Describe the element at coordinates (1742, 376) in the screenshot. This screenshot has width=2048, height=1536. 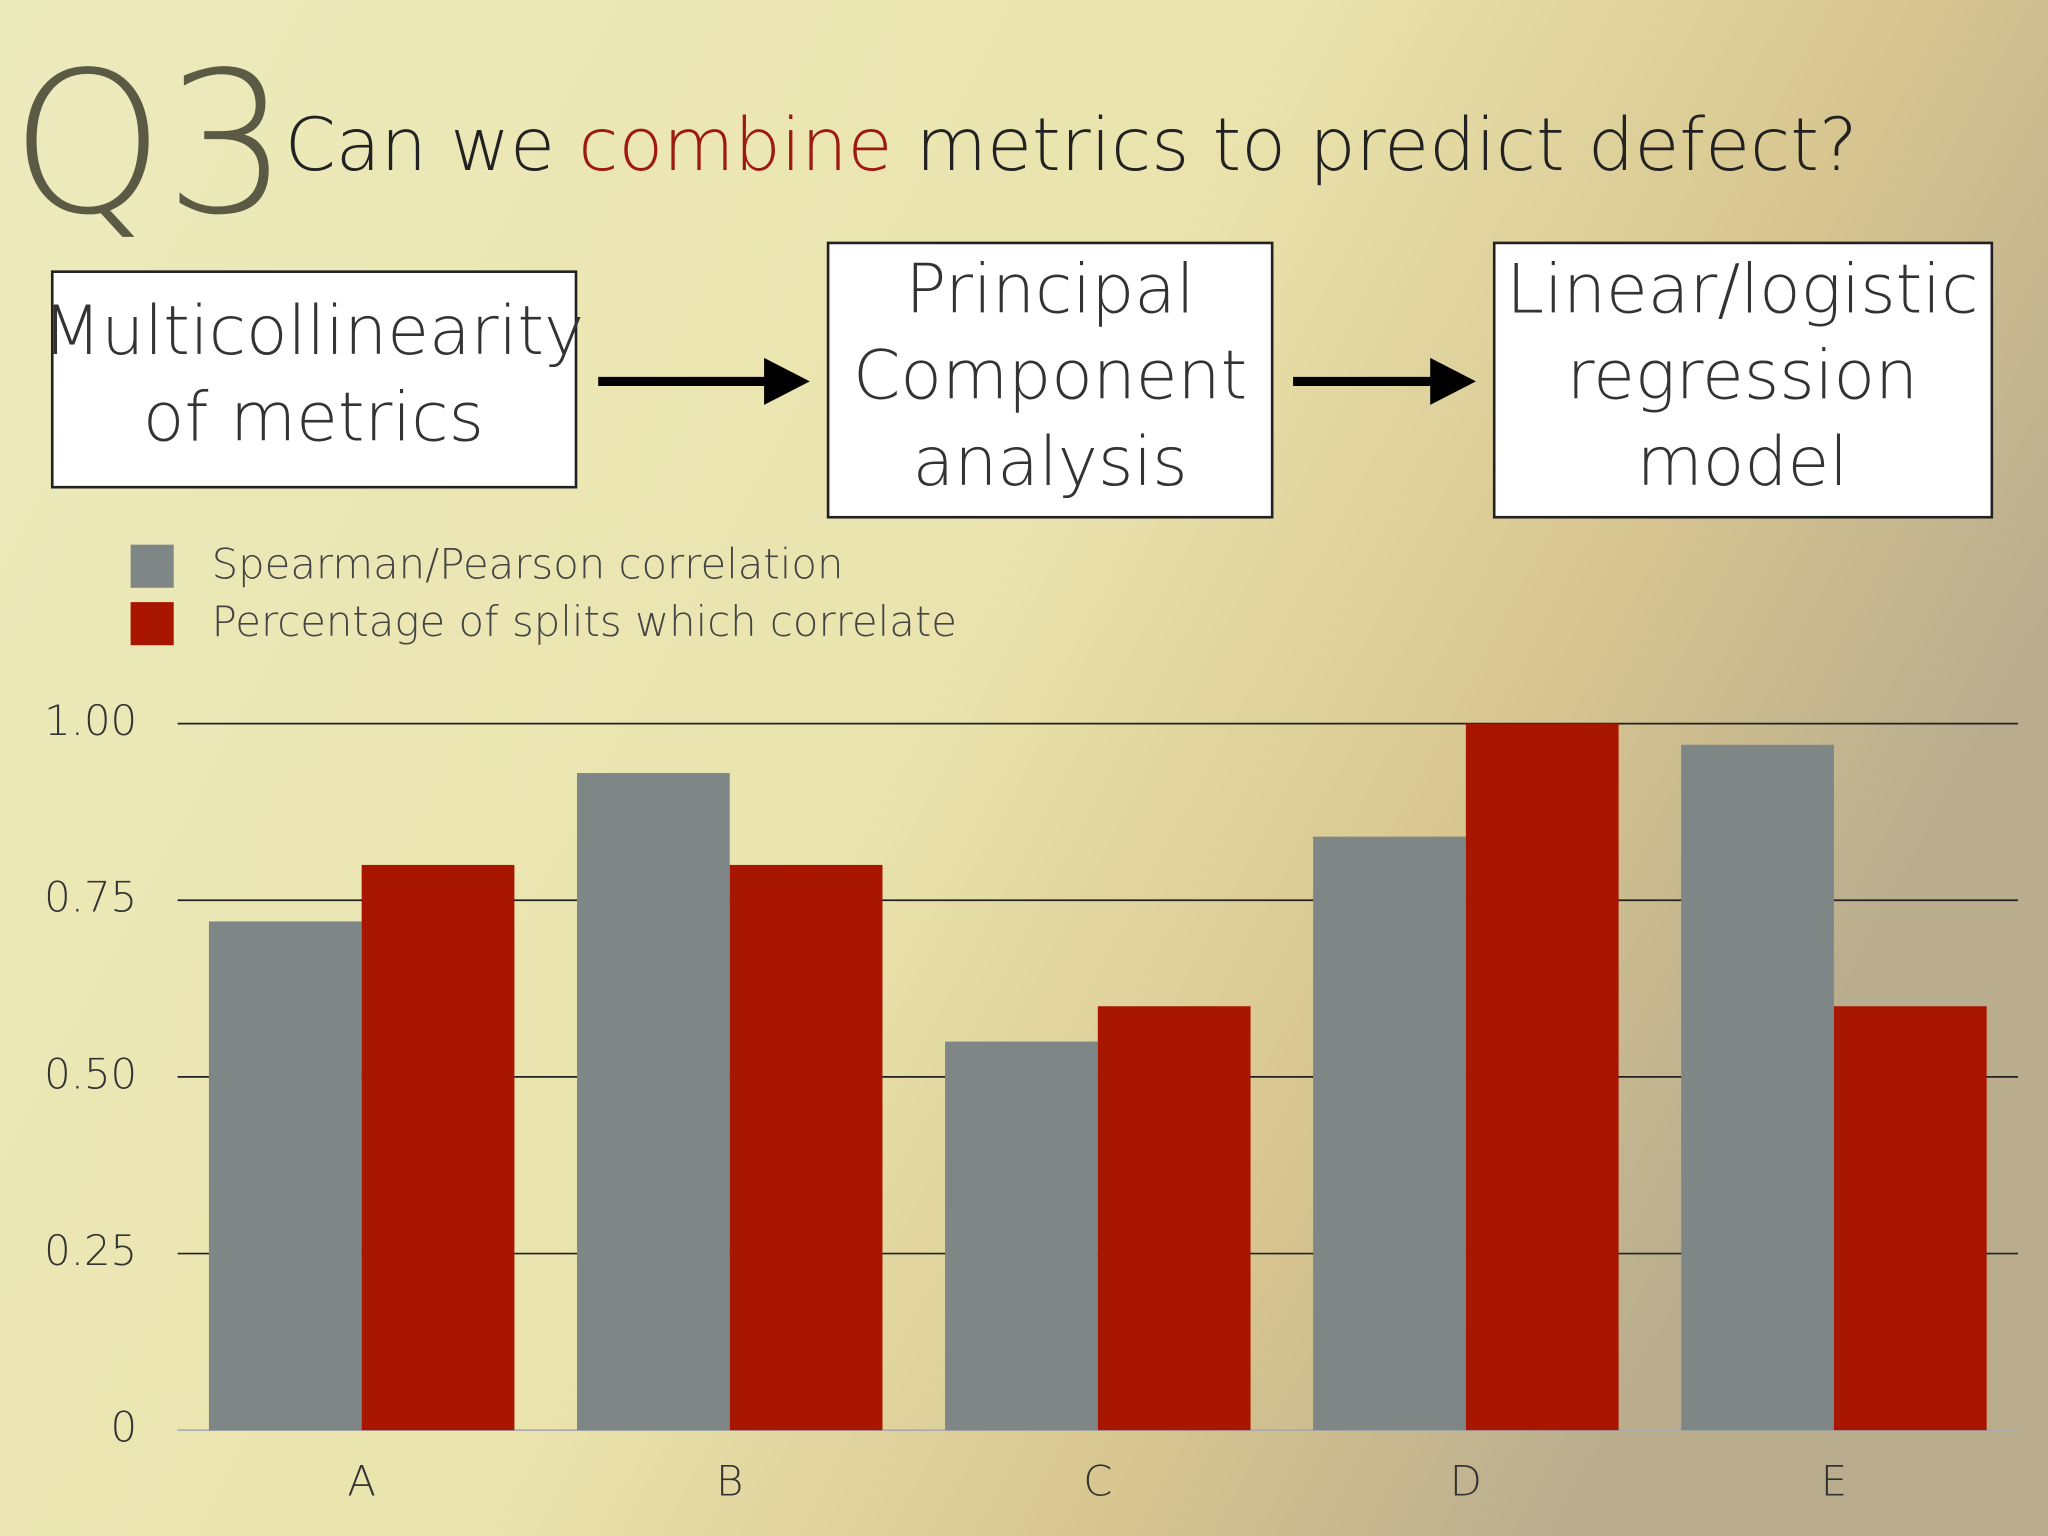
I see `flow-box-label: regression` at that location.